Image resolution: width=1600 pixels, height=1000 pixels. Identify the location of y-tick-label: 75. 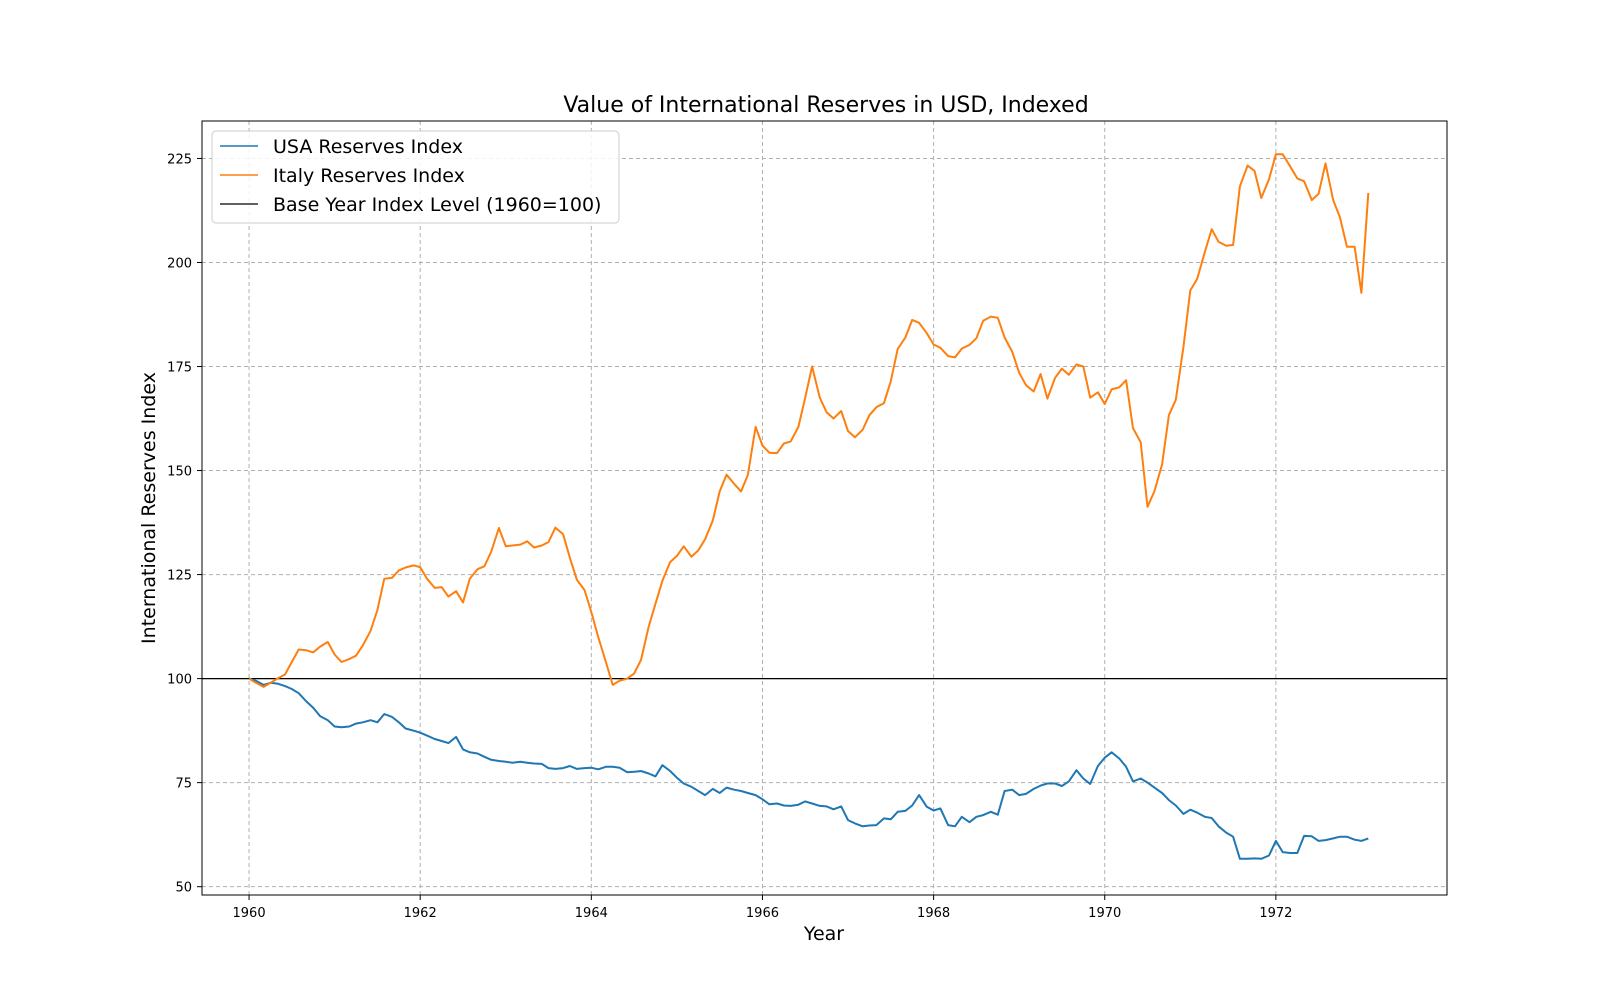
(183, 784).